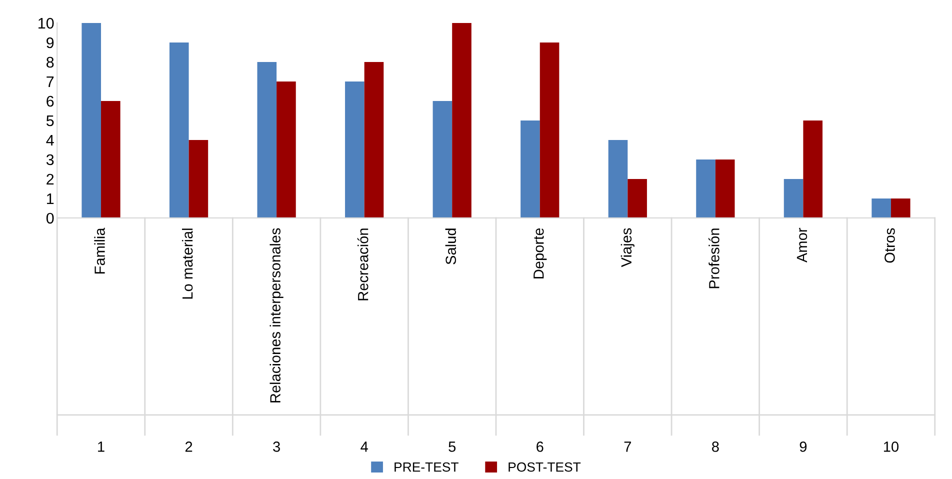  I want to click on y-tick-label: 1, so click(50, 198).